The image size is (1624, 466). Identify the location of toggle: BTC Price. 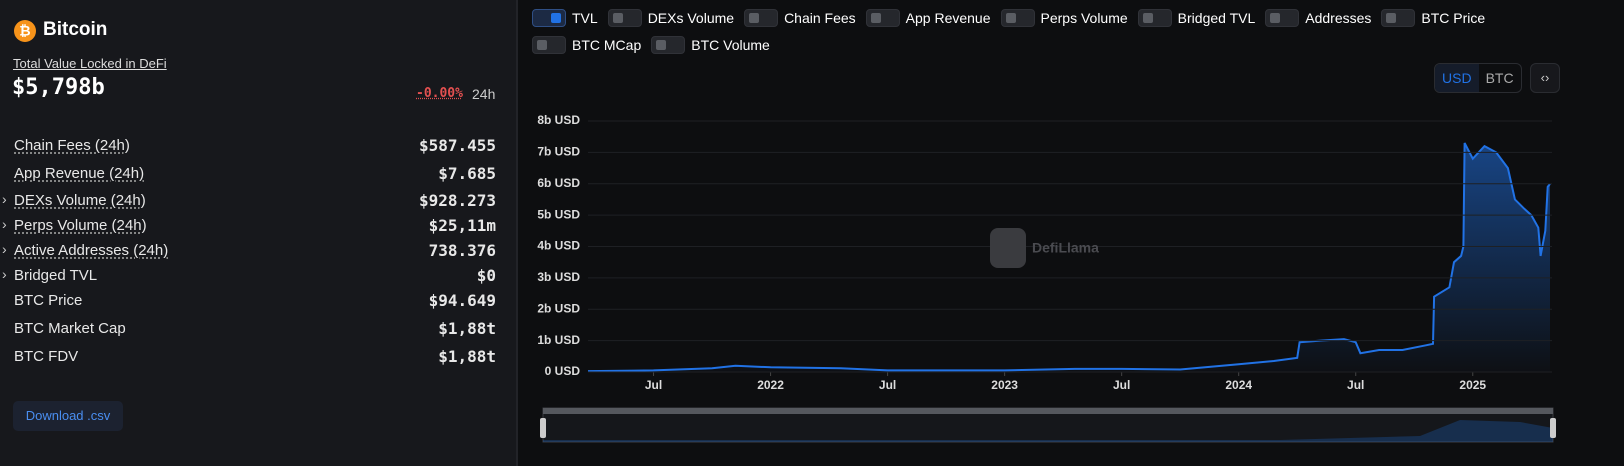
(1433, 18).